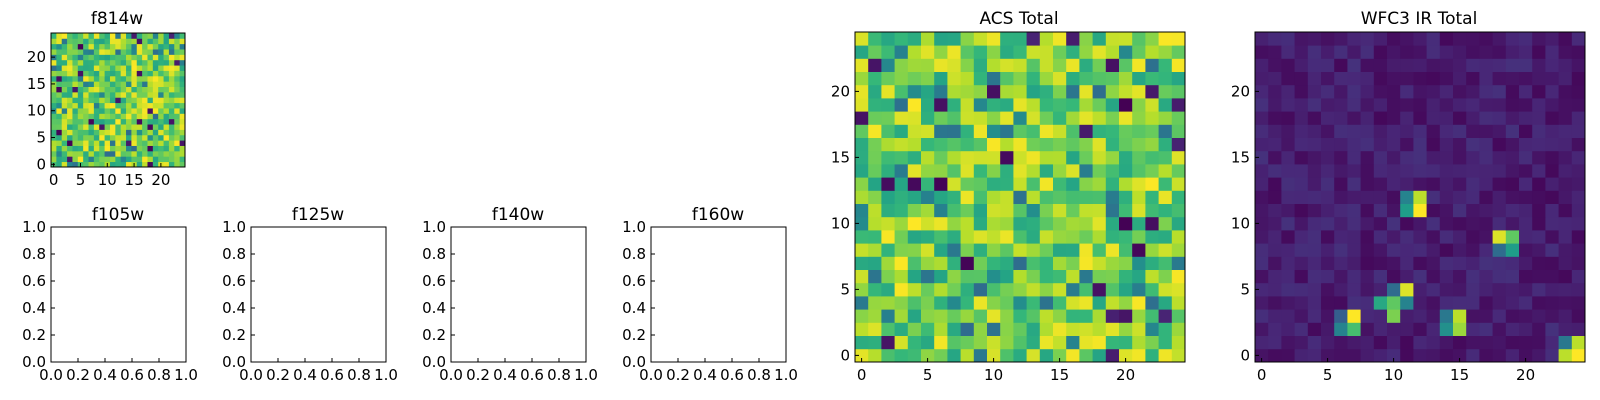 The height and width of the screenshot is (400, 1600). What do you see at coordinates (159, 375) in the screenshot?
I see `x-tick-label: 0.8` at bounding box center [159, 375].